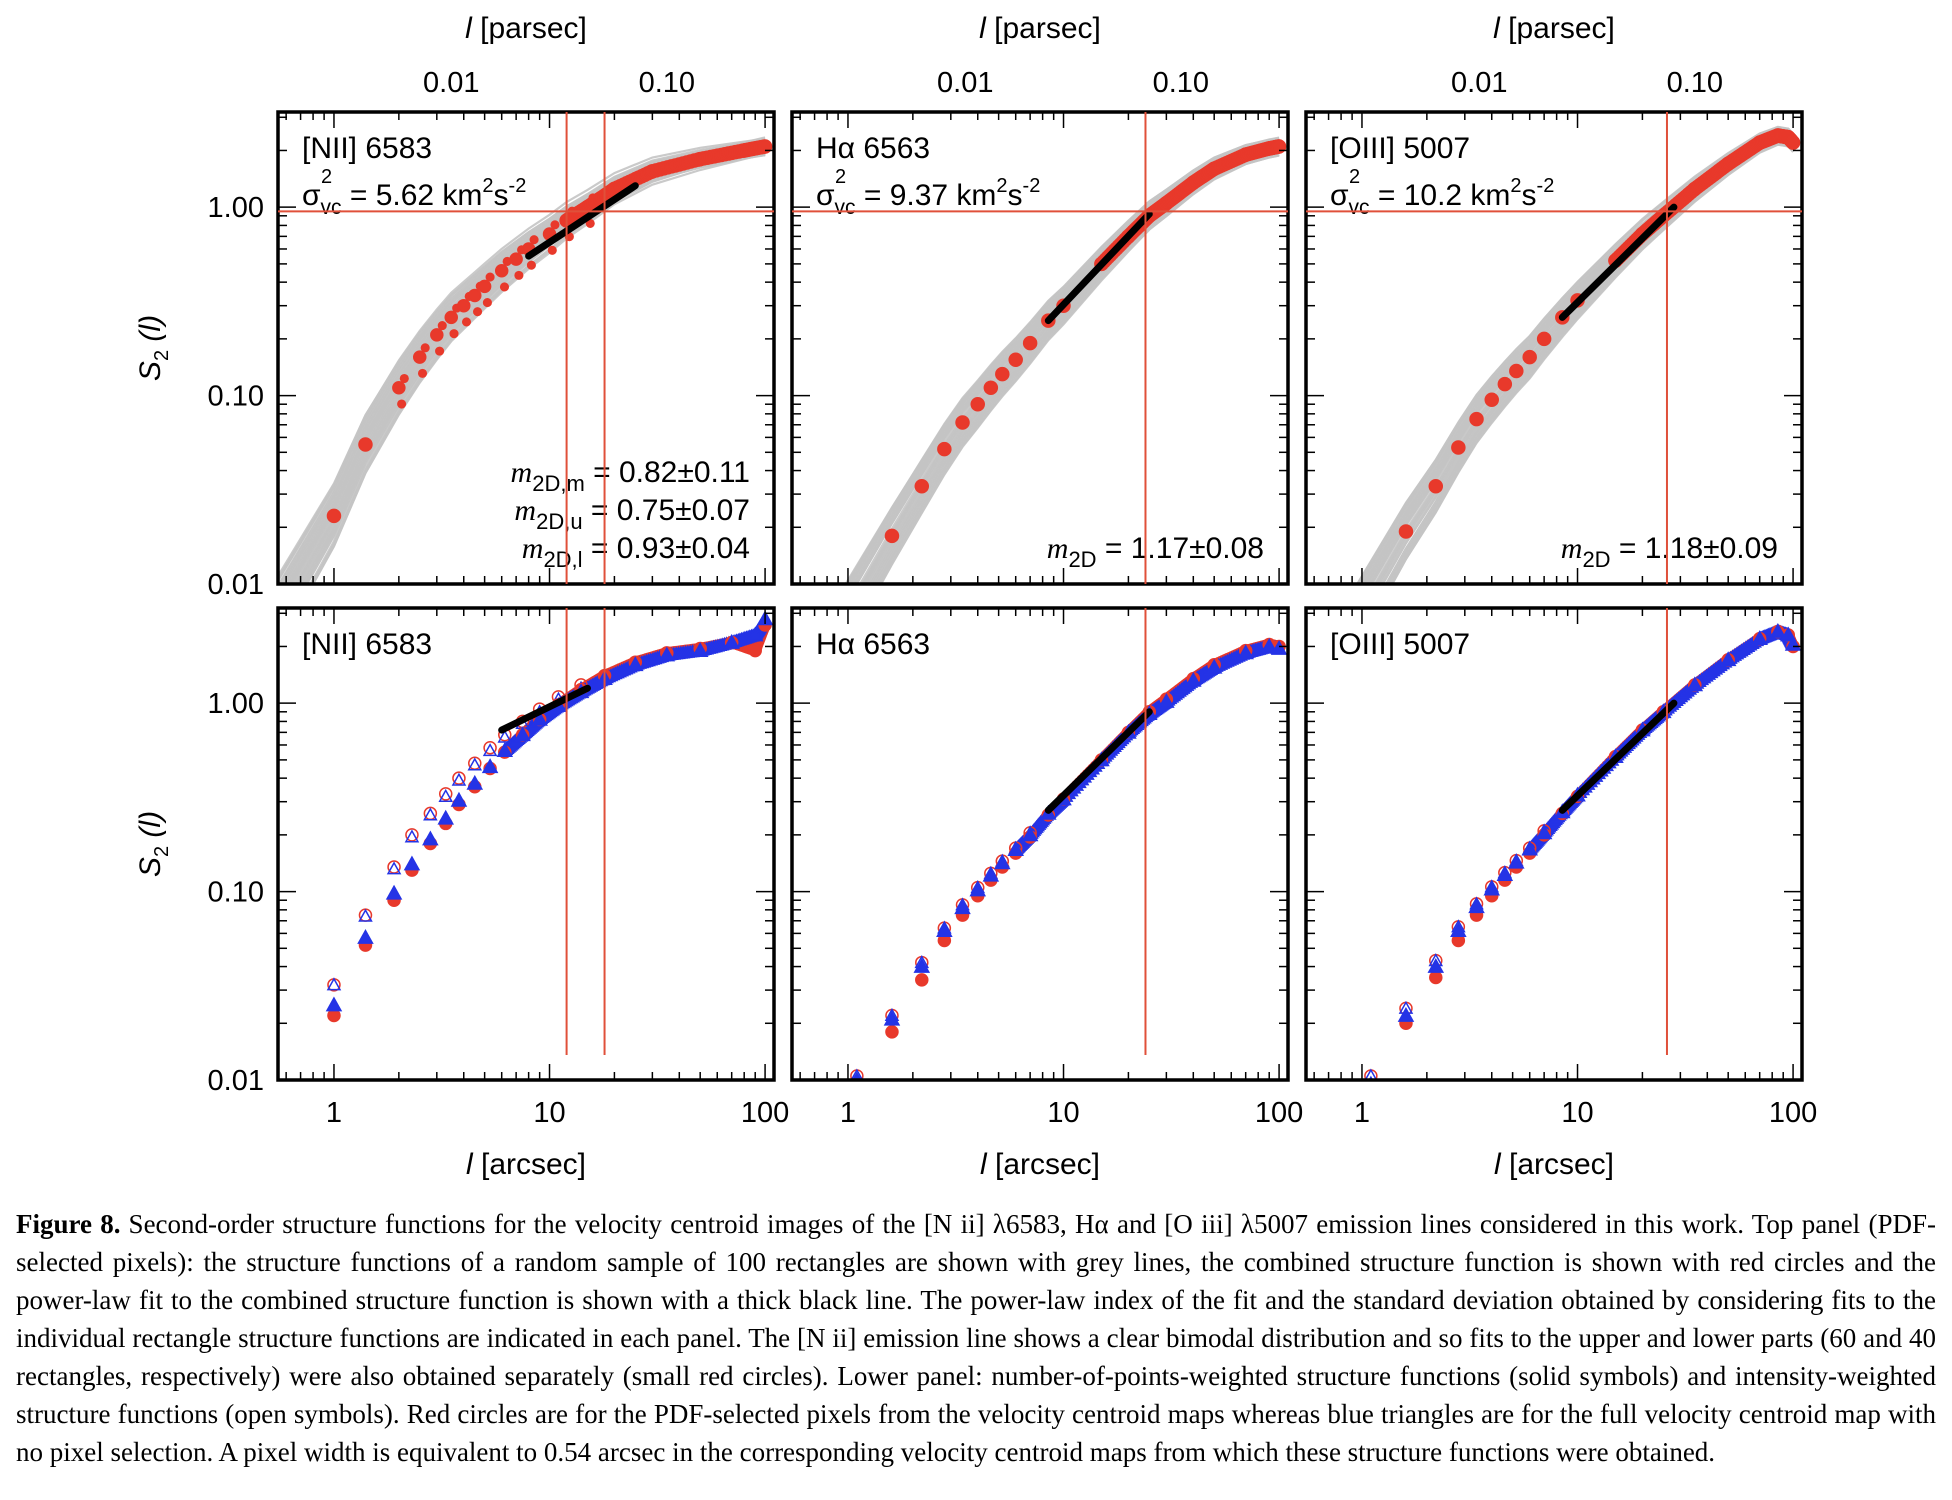 The width and height of the screenshot is (1952, 1500). What do you see at coordinates (1694, 548) in the screenshot?
I see `m-value: = 1.18±0.09` at bounding box center [1694, 548].